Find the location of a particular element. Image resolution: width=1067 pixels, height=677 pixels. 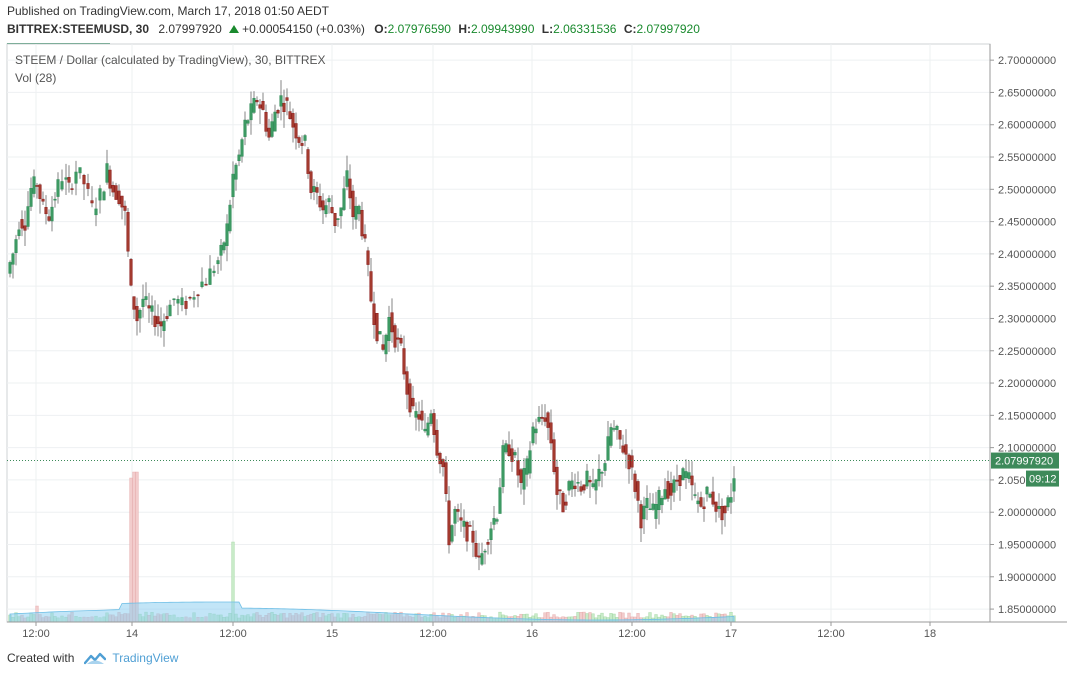

y-tick-label: 2.55000000 is located at coordinates (1027, 158).